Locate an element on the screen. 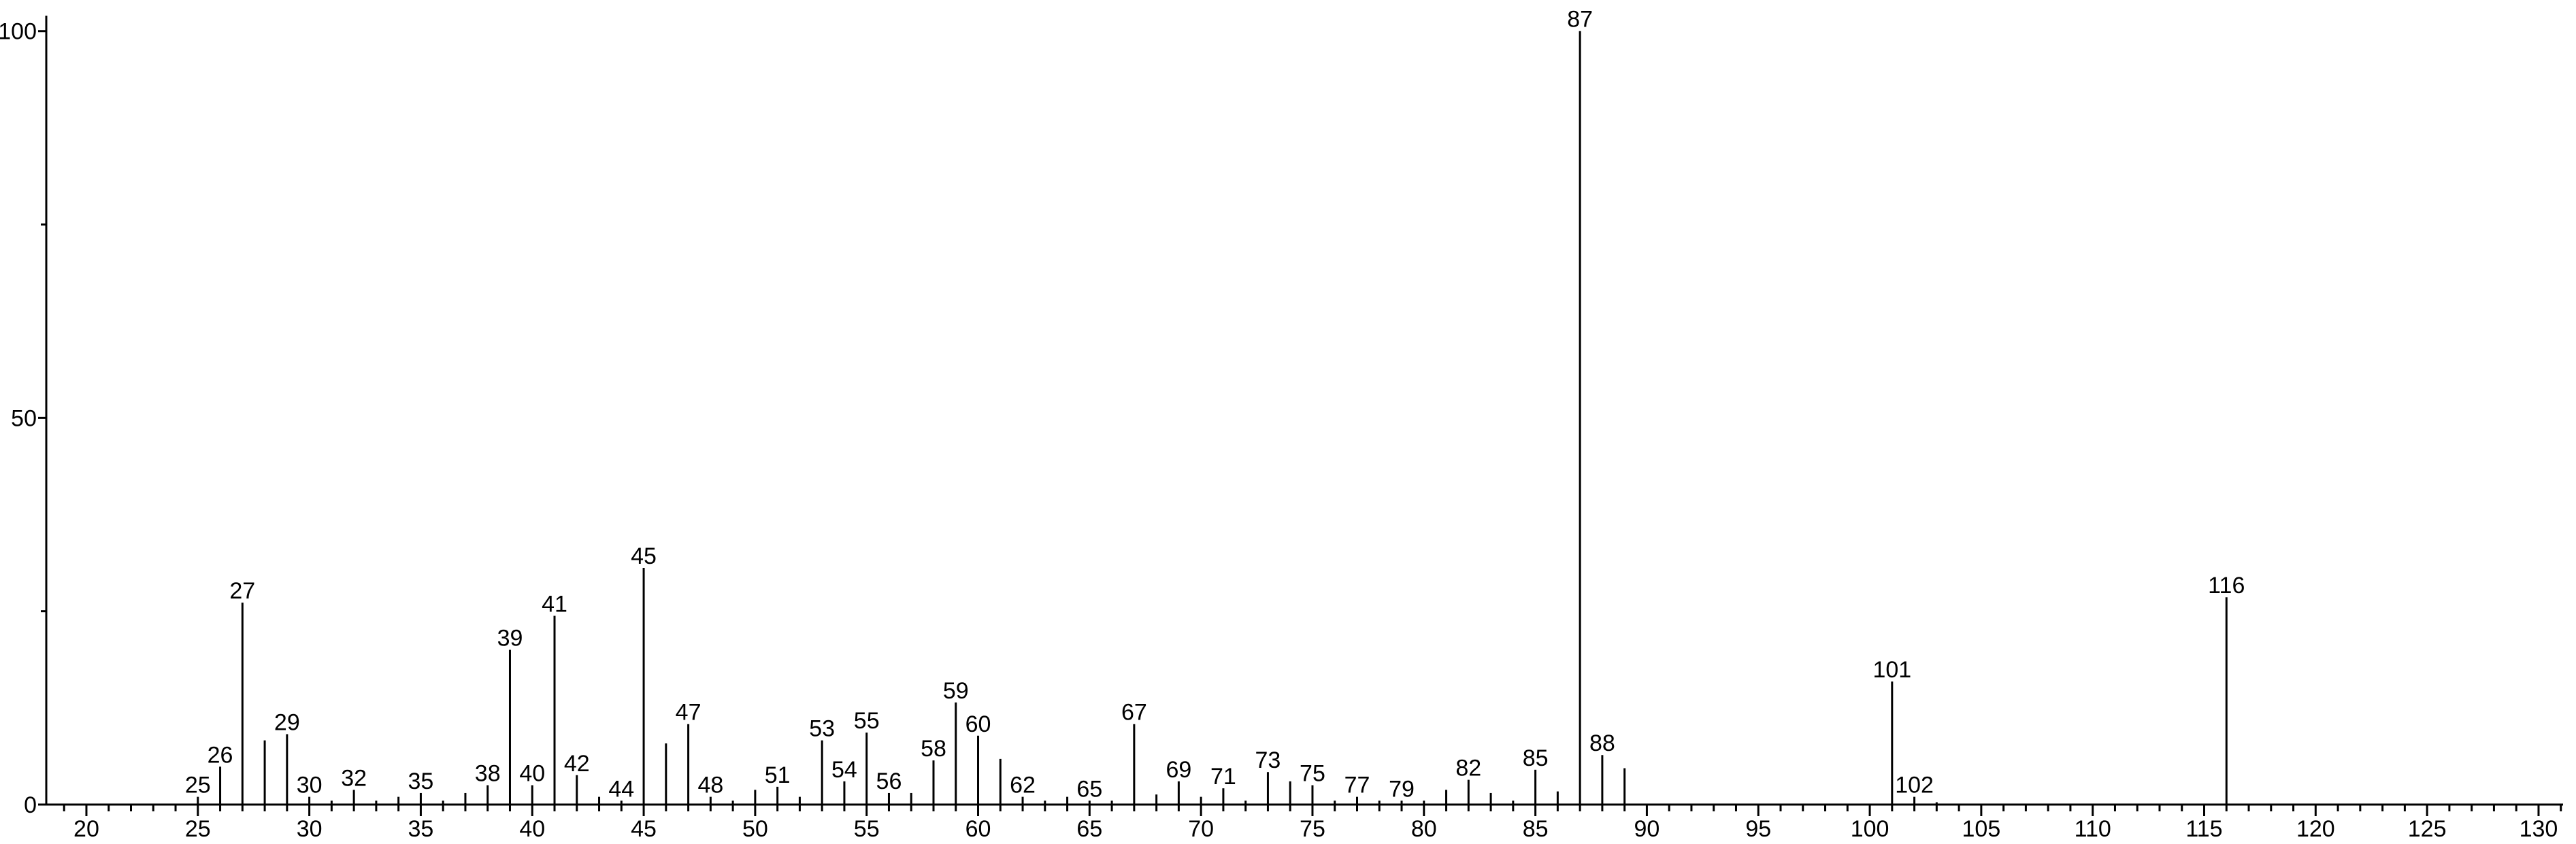 The width and height of the screenshot is (2576, 844). x-tick-label: 70 is located at coordinates (1201, 829).